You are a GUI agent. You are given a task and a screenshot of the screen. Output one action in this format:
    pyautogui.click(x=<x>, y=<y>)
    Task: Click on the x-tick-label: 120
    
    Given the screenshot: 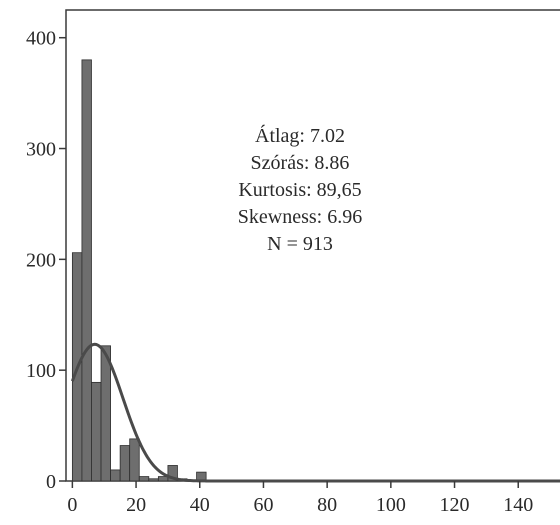 What is the action you would take?
    pyautogui.click(x=455, y=505)
    